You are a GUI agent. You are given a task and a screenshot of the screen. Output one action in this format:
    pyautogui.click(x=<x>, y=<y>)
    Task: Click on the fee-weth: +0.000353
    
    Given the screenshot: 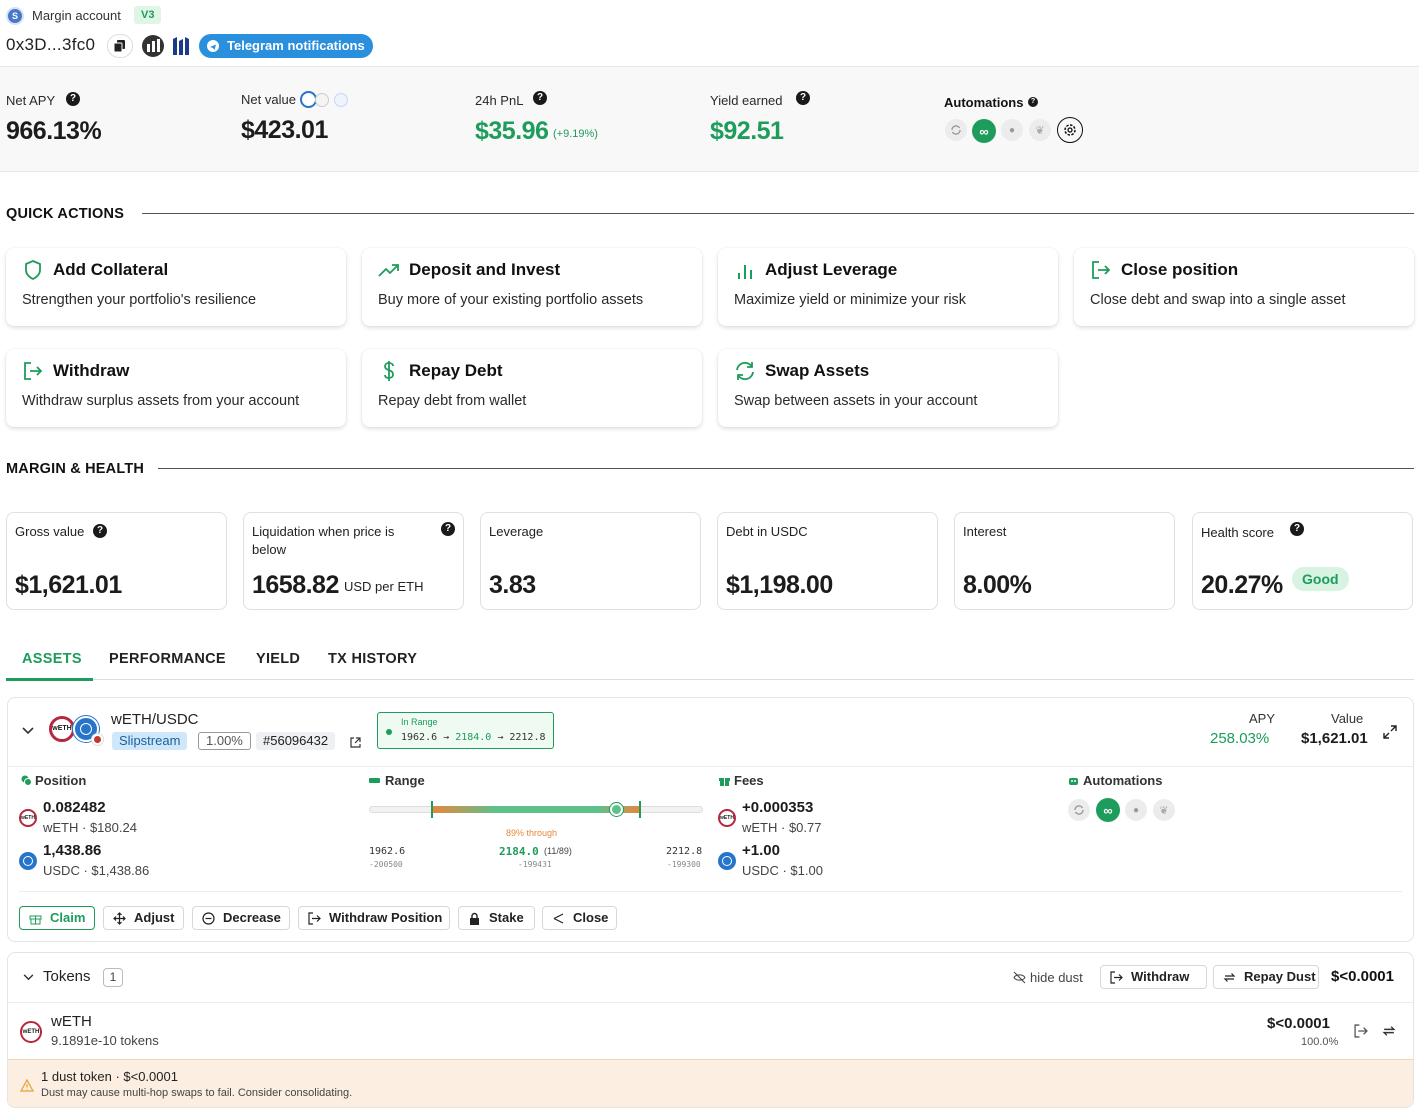 What is the action you would take?
    pyautogui.click(x=778, y=807)
    